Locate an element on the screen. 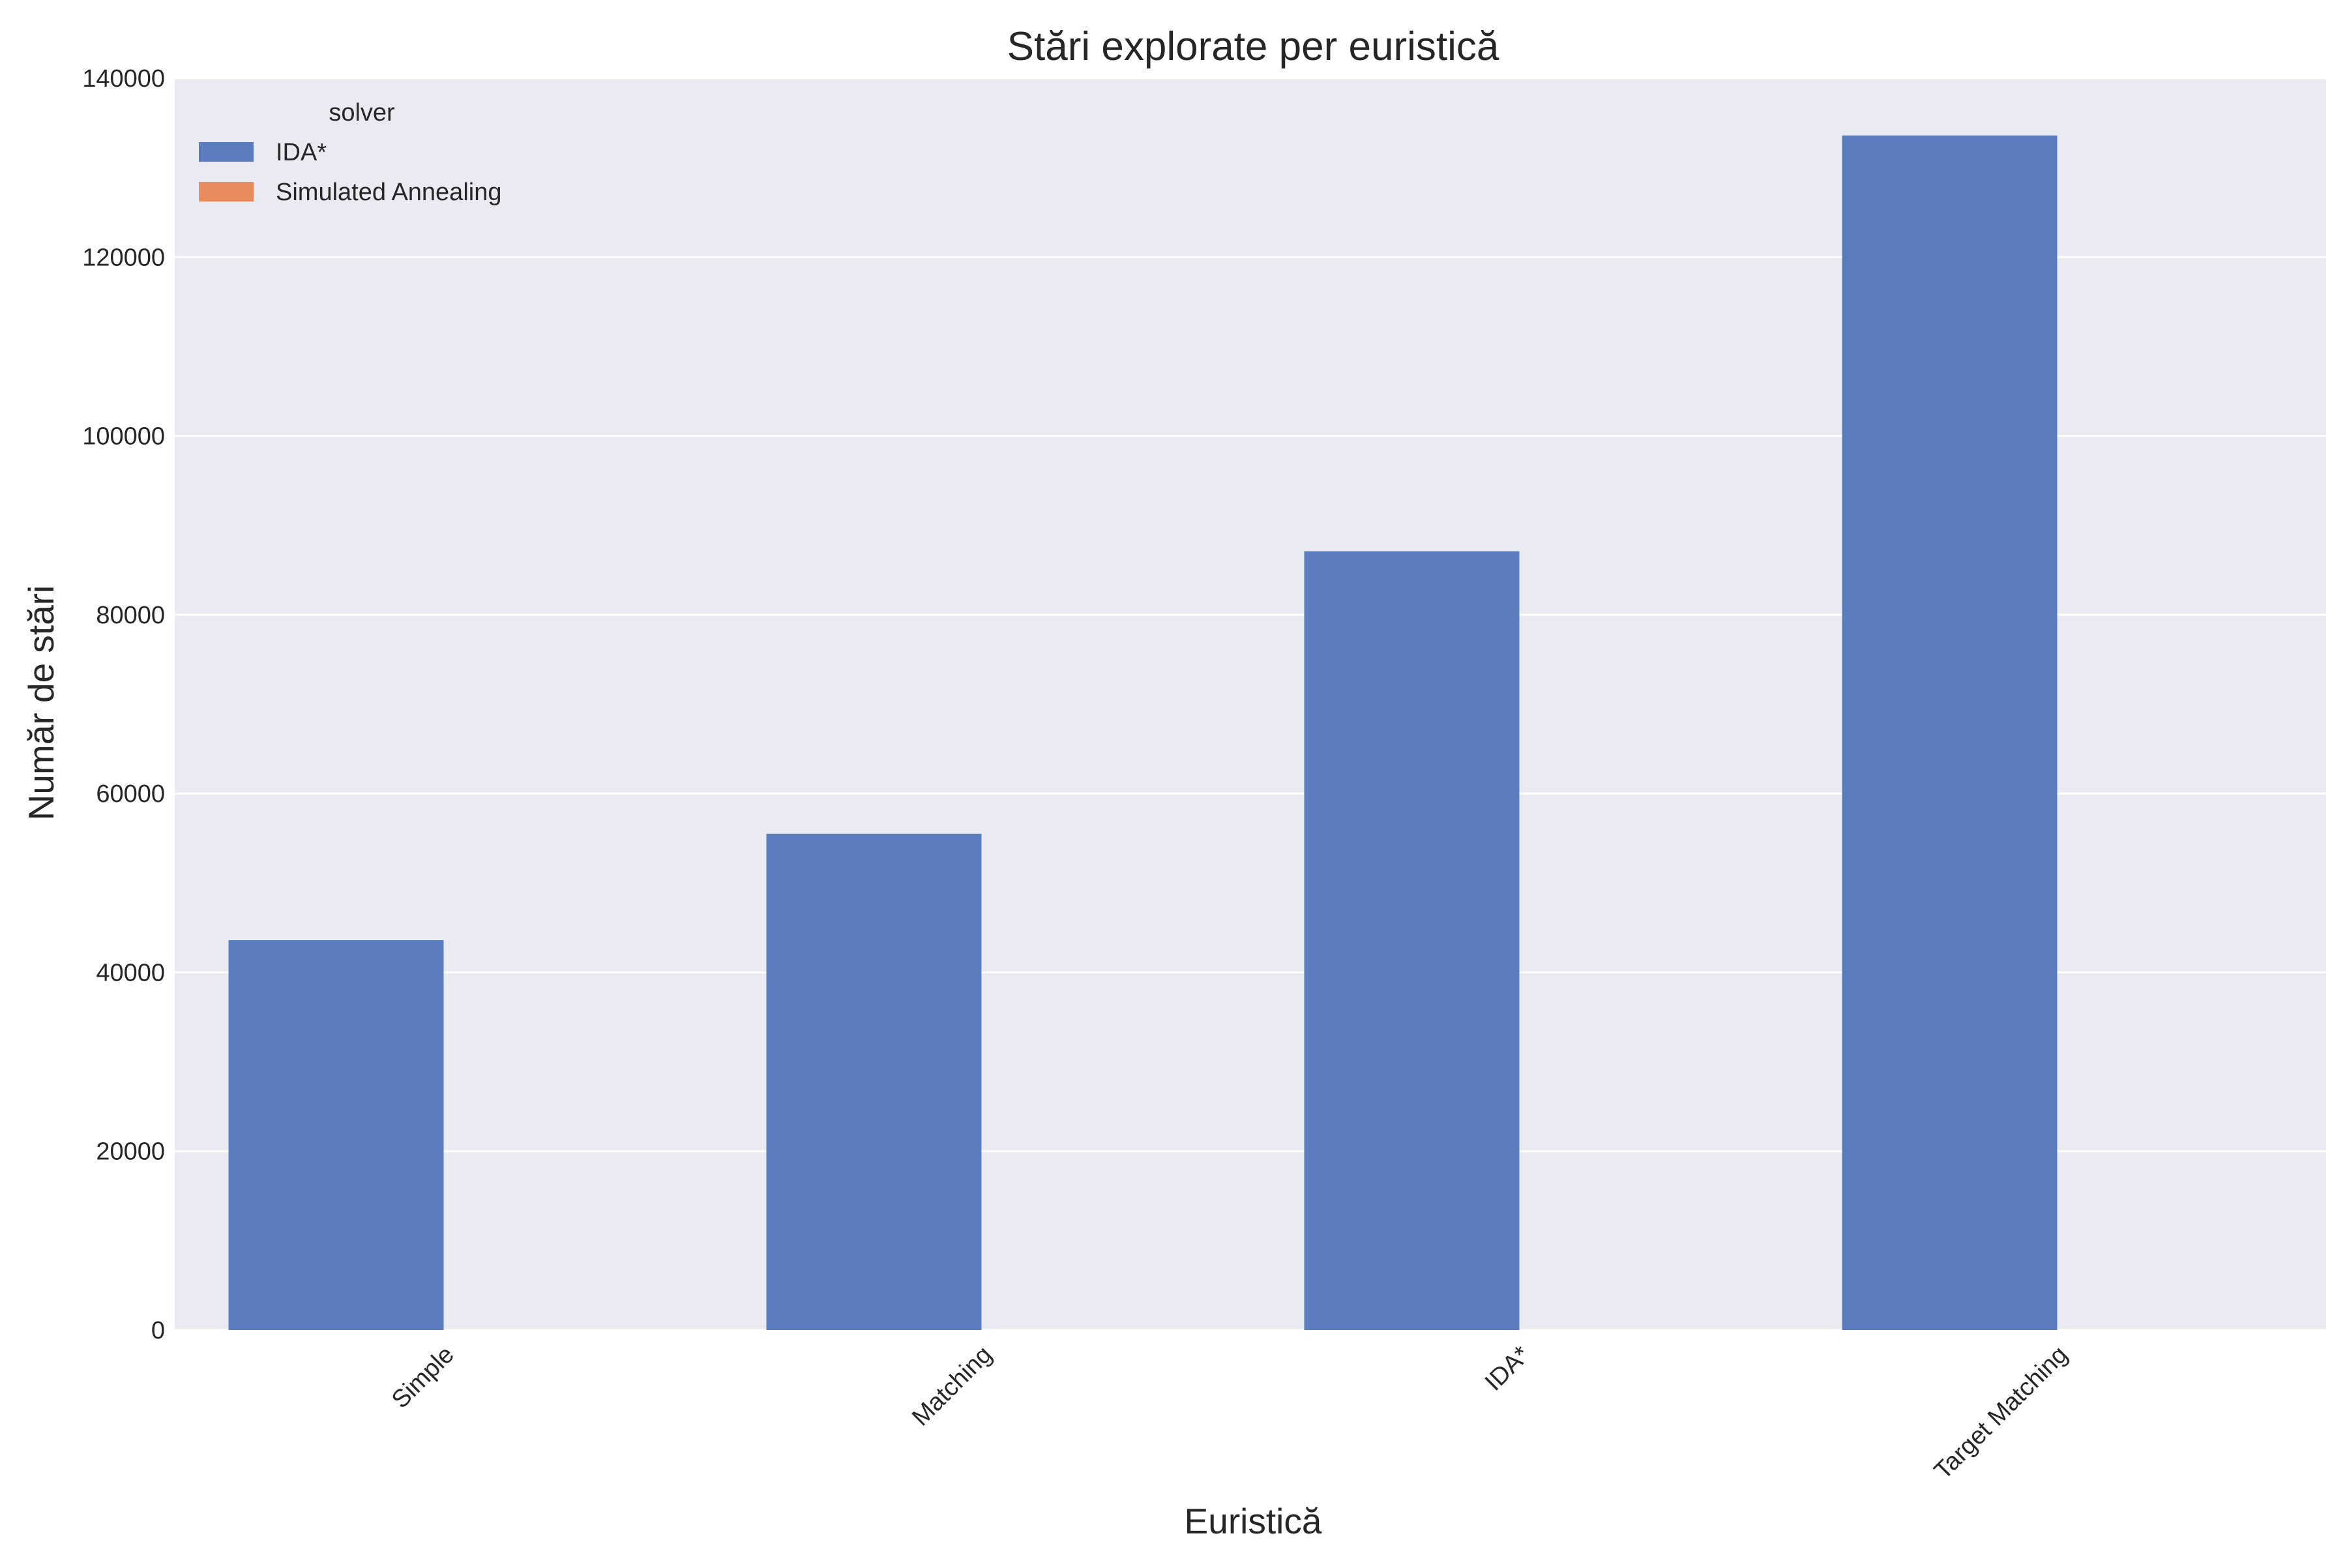  chart-title: Stări explorate per euristică is located at coordinates (1253, 46).